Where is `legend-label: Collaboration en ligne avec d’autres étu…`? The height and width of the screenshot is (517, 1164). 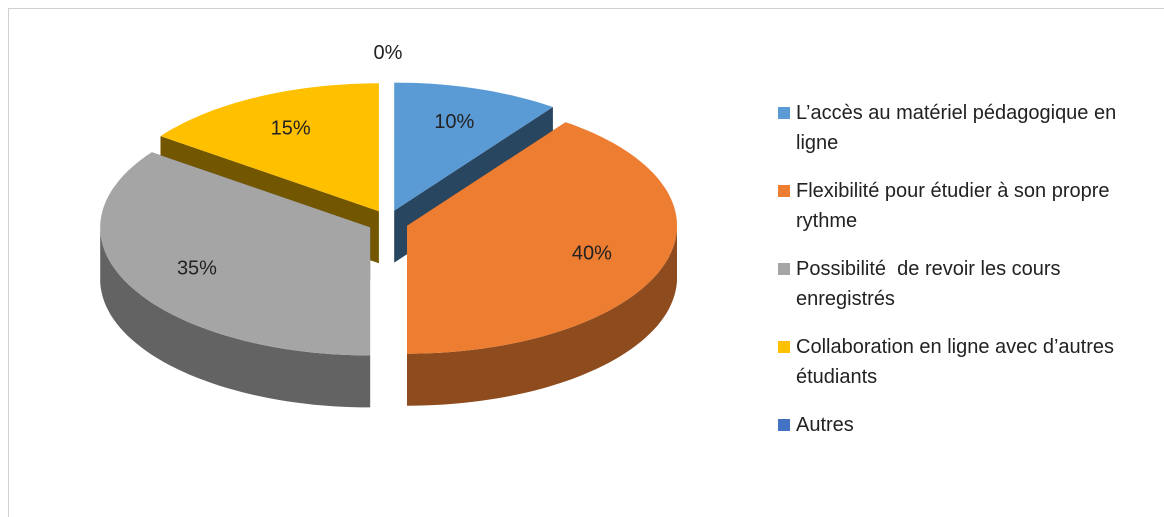
legend-label: Collaboration en ligne avec d’autres étu… is located at coordinates (958, 362).